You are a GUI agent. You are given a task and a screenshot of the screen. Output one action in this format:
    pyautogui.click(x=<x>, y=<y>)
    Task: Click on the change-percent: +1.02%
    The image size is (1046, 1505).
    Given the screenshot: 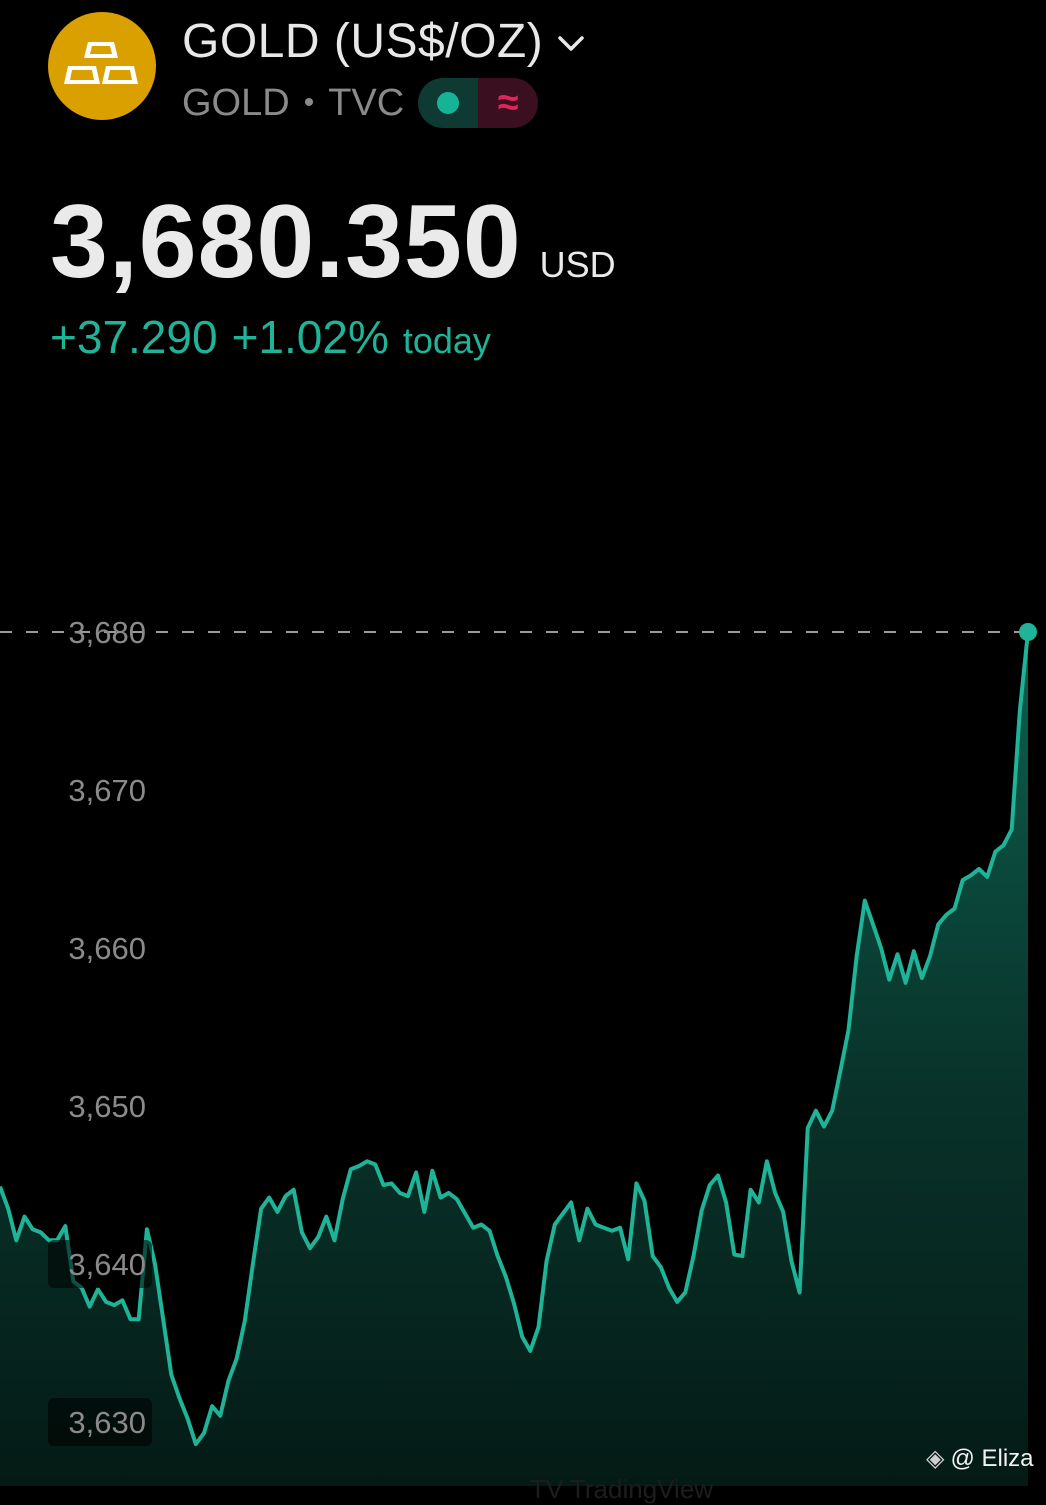 What is the action you would take?
    pyautogui.click(x=310, y=337)
    